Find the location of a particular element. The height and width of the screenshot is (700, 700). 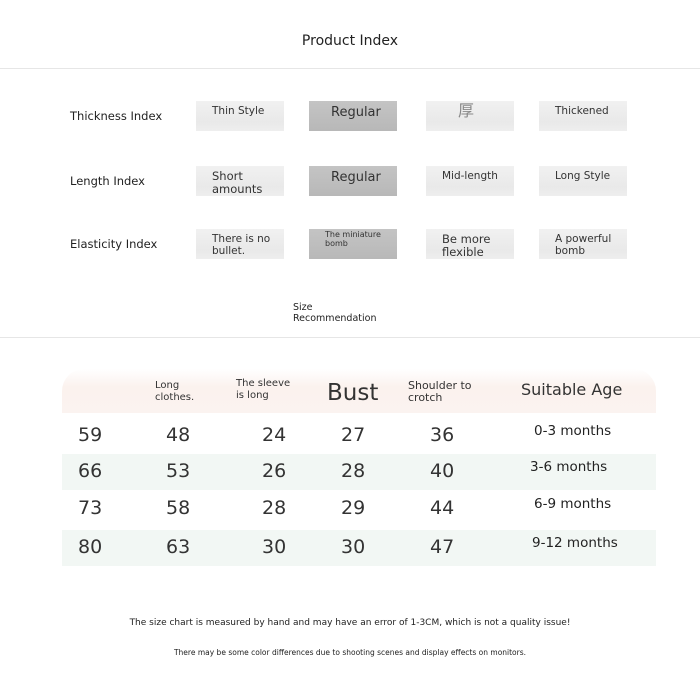

header-sleeve: The sleeve is long is located at coordinates (263, 389).